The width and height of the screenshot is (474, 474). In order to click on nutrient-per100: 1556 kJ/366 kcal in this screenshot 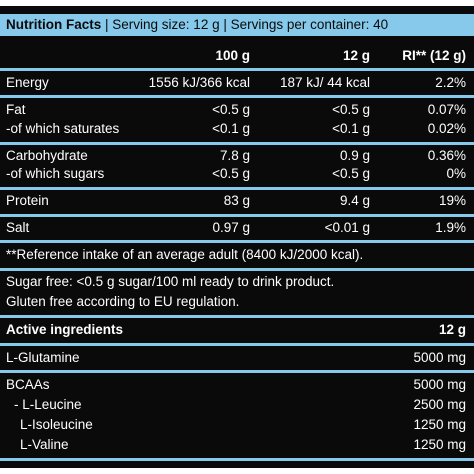, I will do `click(199, 82)`.